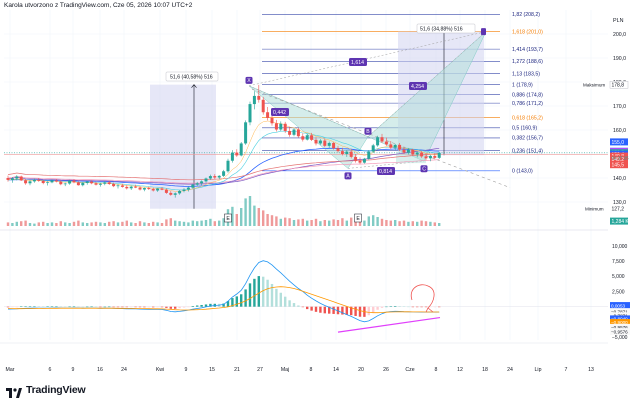 The image size is (640, 403). What do you see at coordinates (620, 247) in the screenshot?
I see `macd-axis-tick: 10,000` at bounding box center [620, 247].